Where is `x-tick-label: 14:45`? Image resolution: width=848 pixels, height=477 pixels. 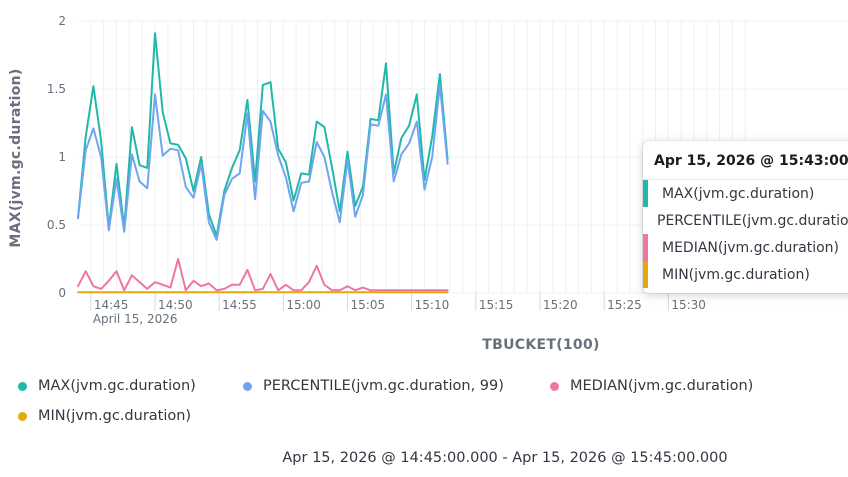
x-tick-label: 14:45 is located at coordinates (111, 305).